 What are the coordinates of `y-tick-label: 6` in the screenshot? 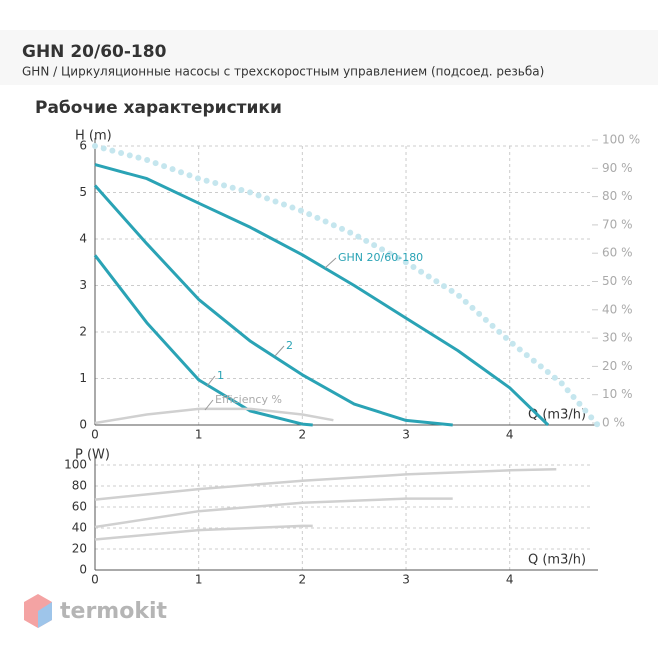 It's located at (83, 146).